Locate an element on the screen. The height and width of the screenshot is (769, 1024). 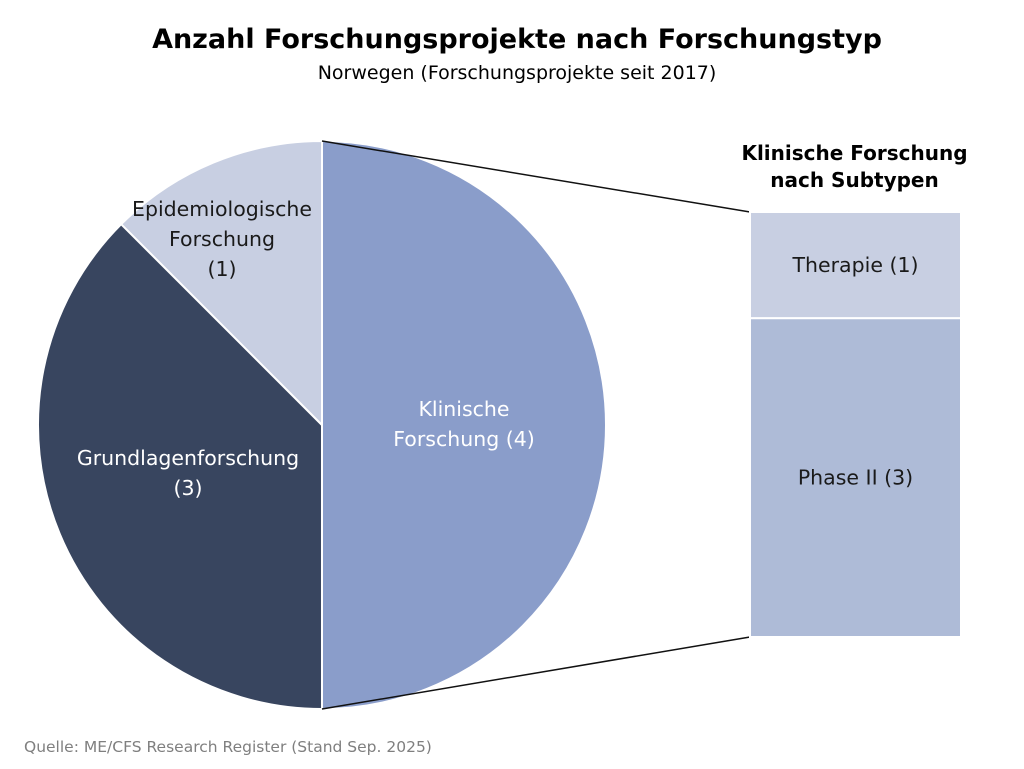
pie-slice is located at coordinates (221, 283).